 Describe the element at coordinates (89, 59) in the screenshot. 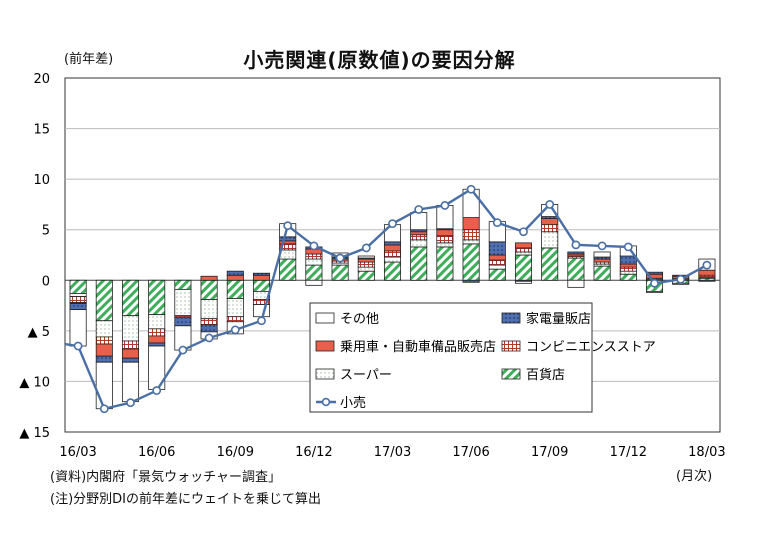

I see `y-unit-label: (前年差)` at that location.